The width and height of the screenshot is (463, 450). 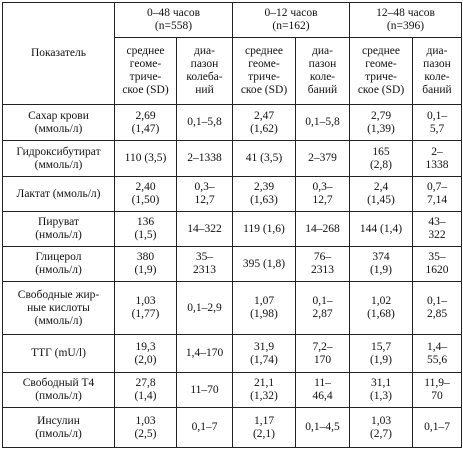 I want to click on cell-value: 2,39 (1,63), so click(x=264, y=194).